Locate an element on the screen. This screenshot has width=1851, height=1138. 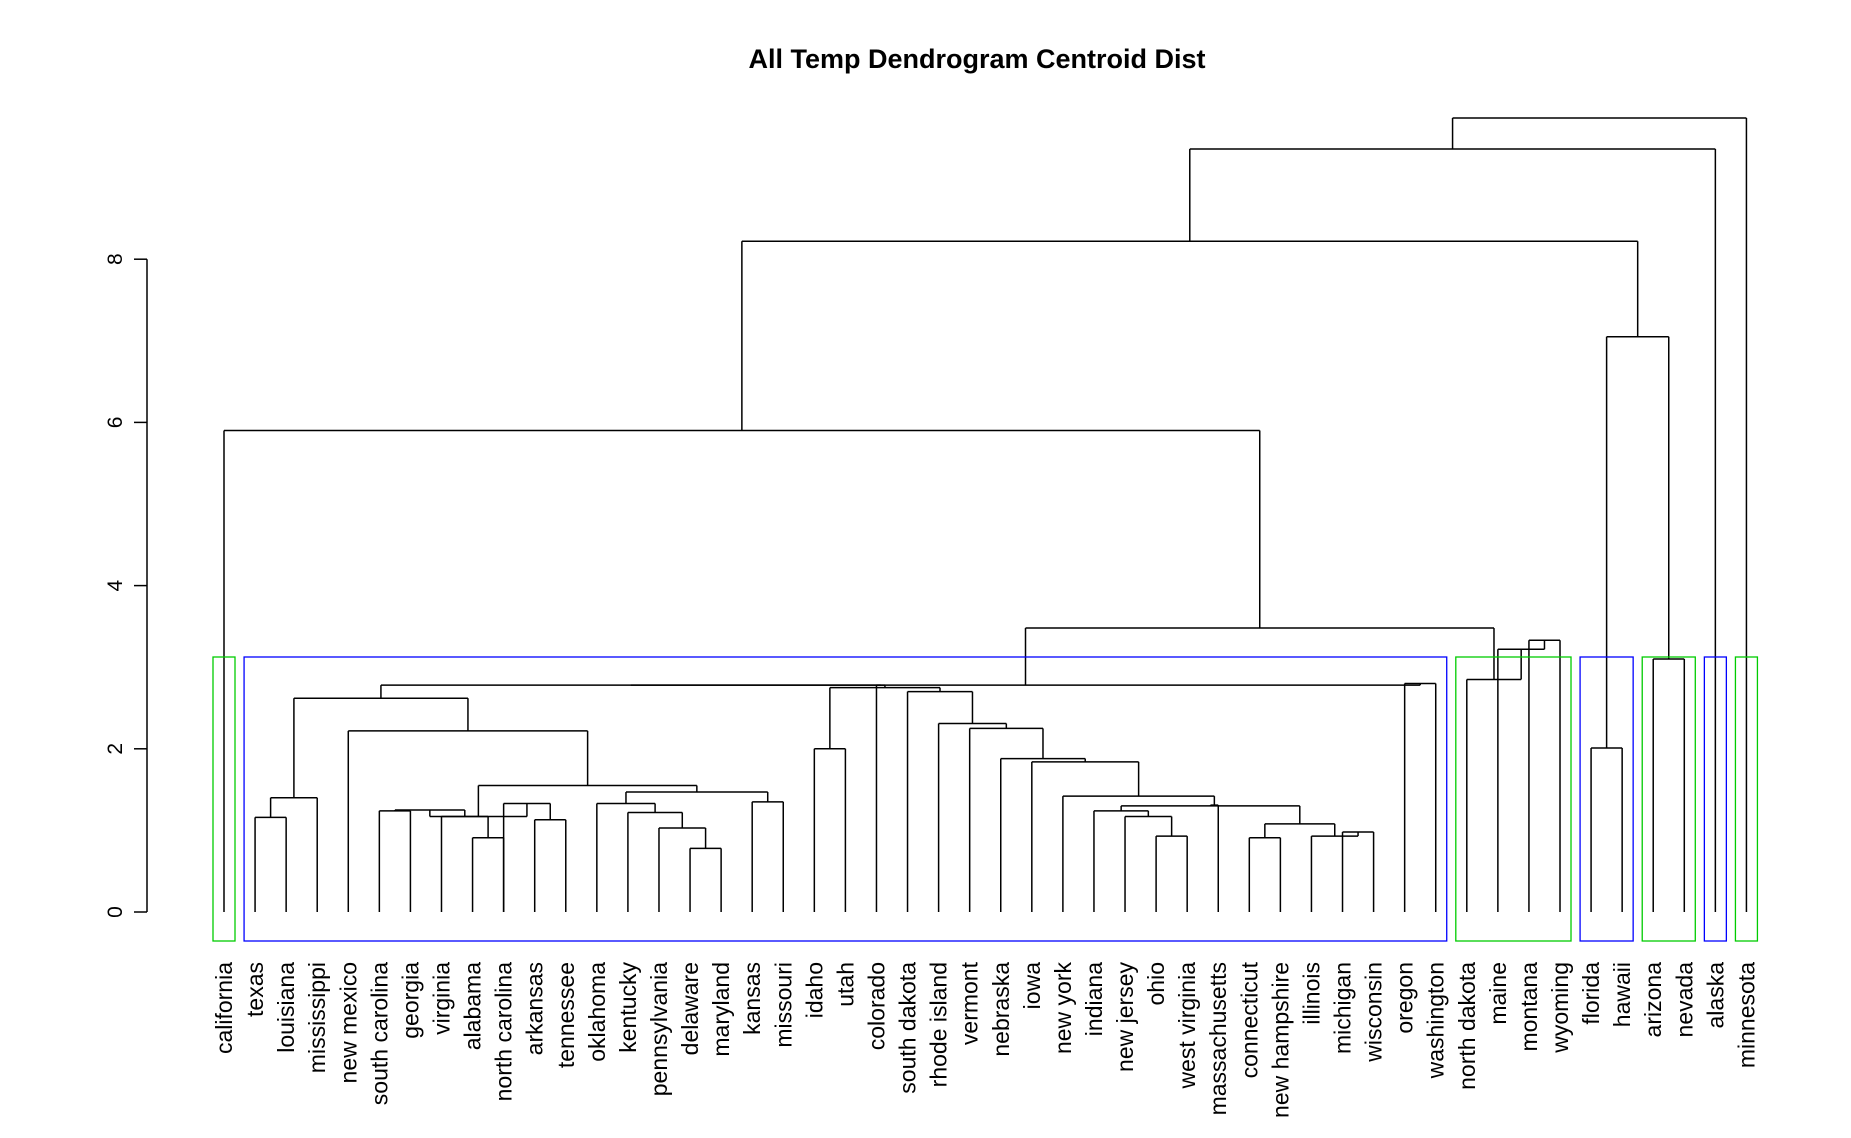
y-tick-label: 2 is located at coordinates (115, 749).